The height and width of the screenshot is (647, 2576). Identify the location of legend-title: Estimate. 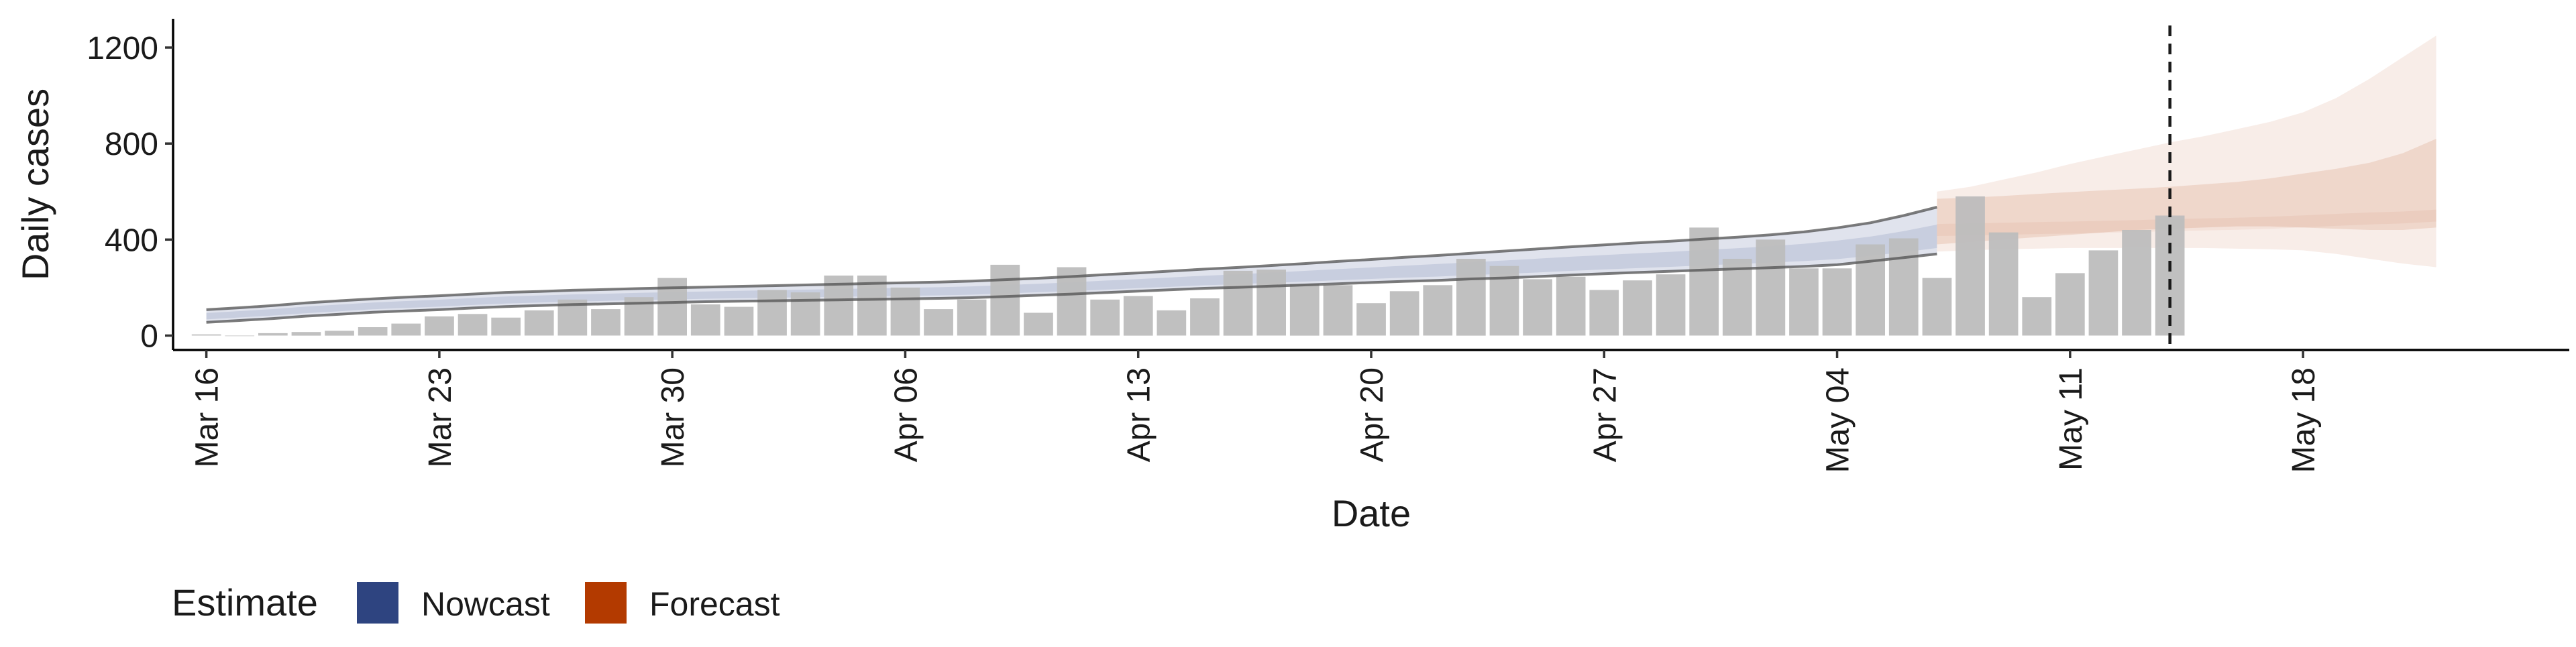
(245, 602).